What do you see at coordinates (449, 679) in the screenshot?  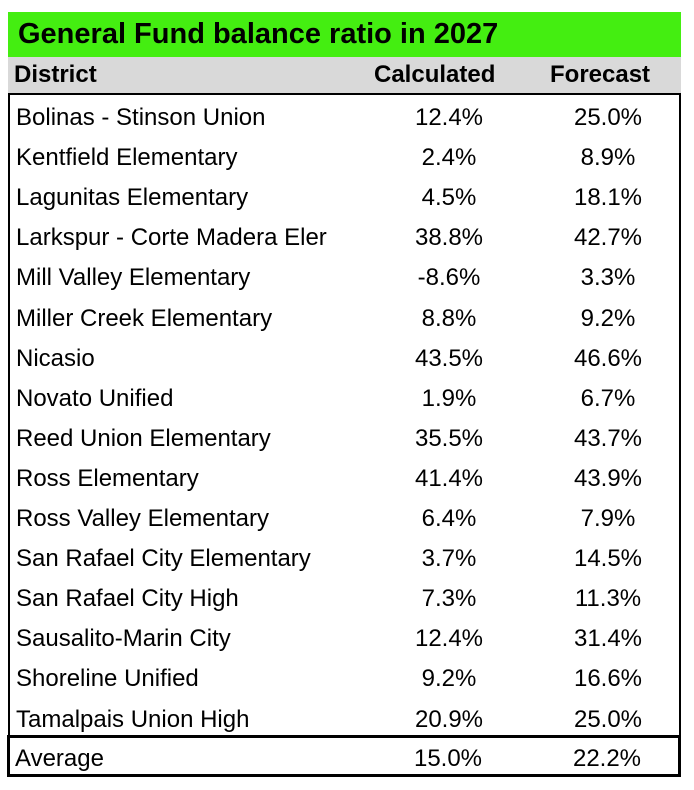 I see `calculated-cell: 9.2%` at bounding box center [449, 679].